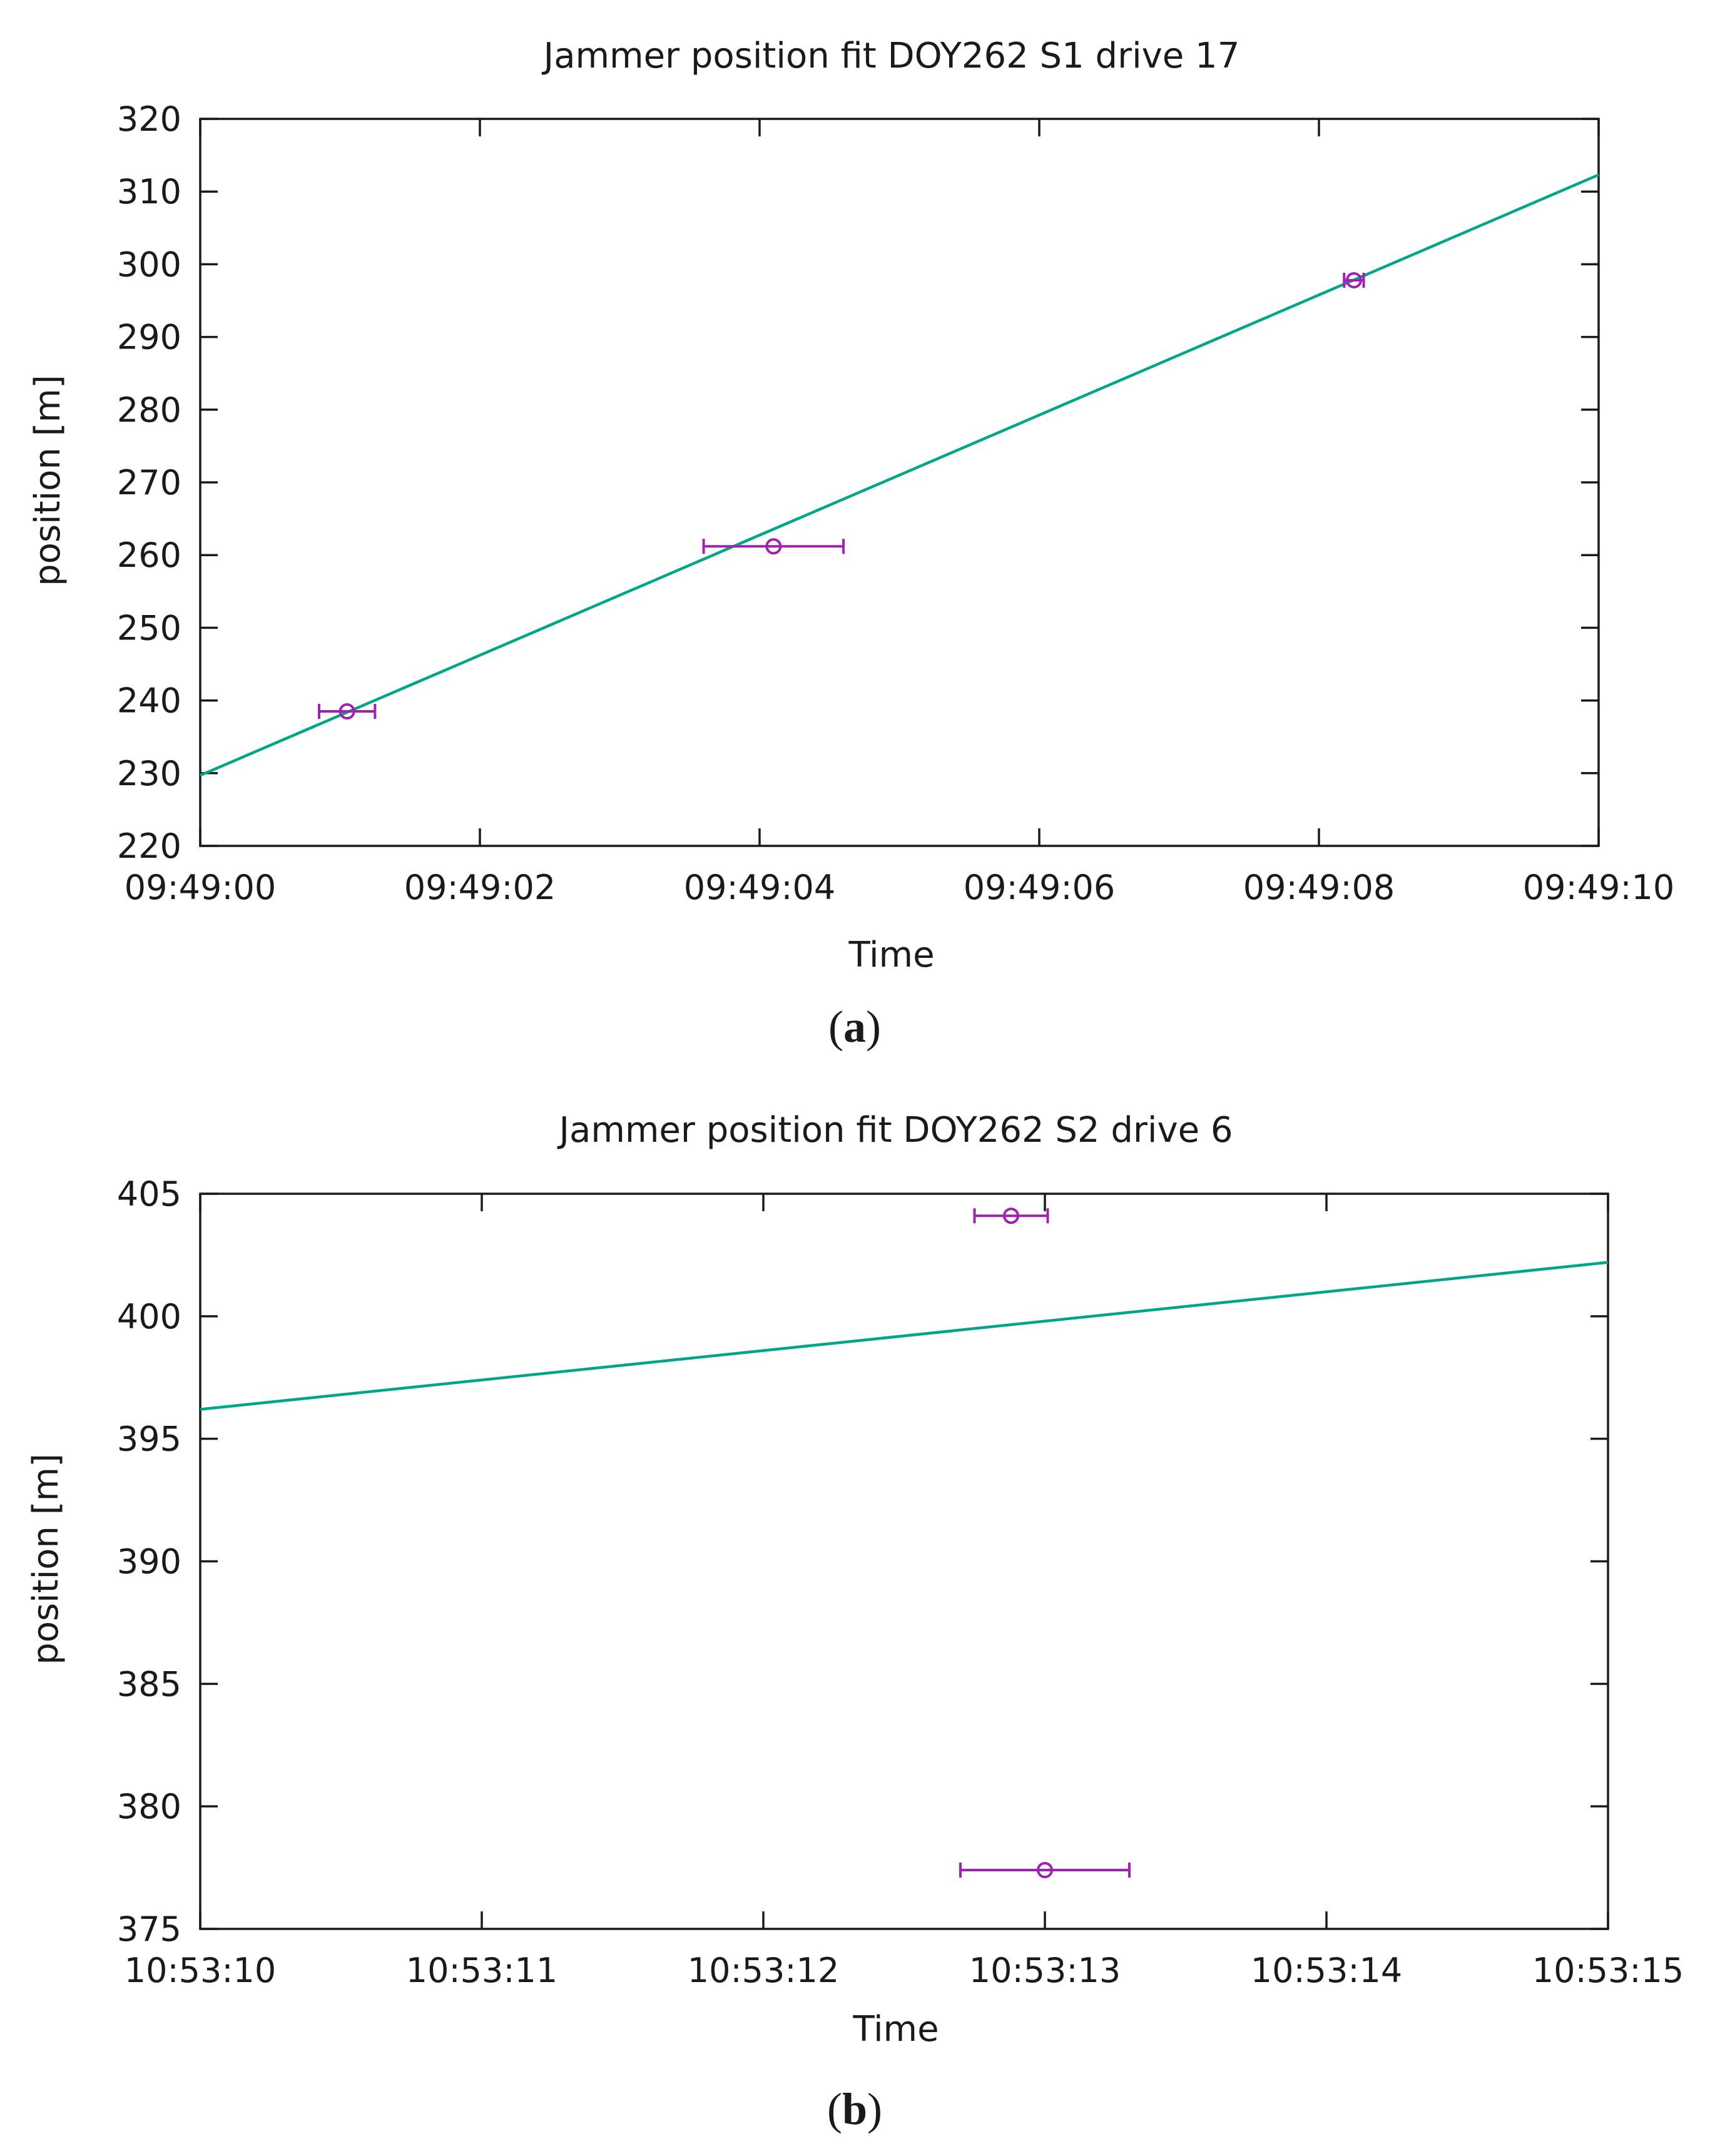 The image size is (1710, 2156). What do you see at coordinates (149, 1440) in the screenshot?
I see `y-tick-label: 395` at bounding box center [149, 1440].